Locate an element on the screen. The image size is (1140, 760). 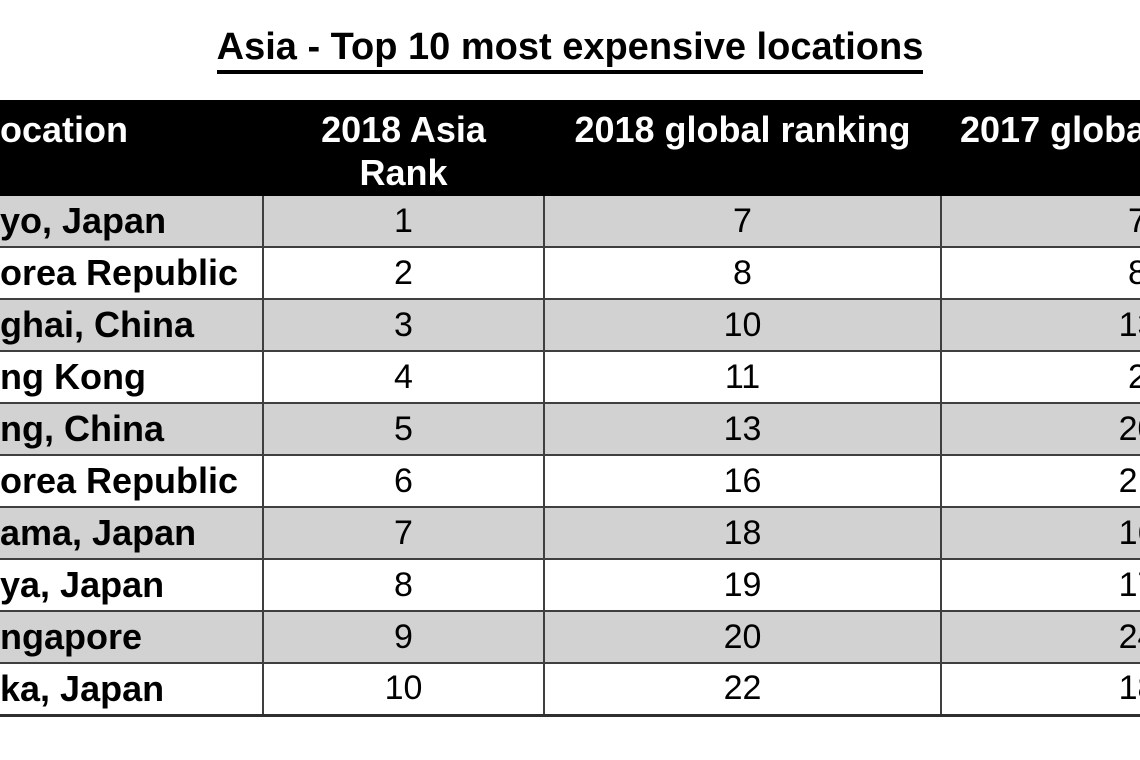
location-cell: ghai, China is located at coordinates (132, 325).